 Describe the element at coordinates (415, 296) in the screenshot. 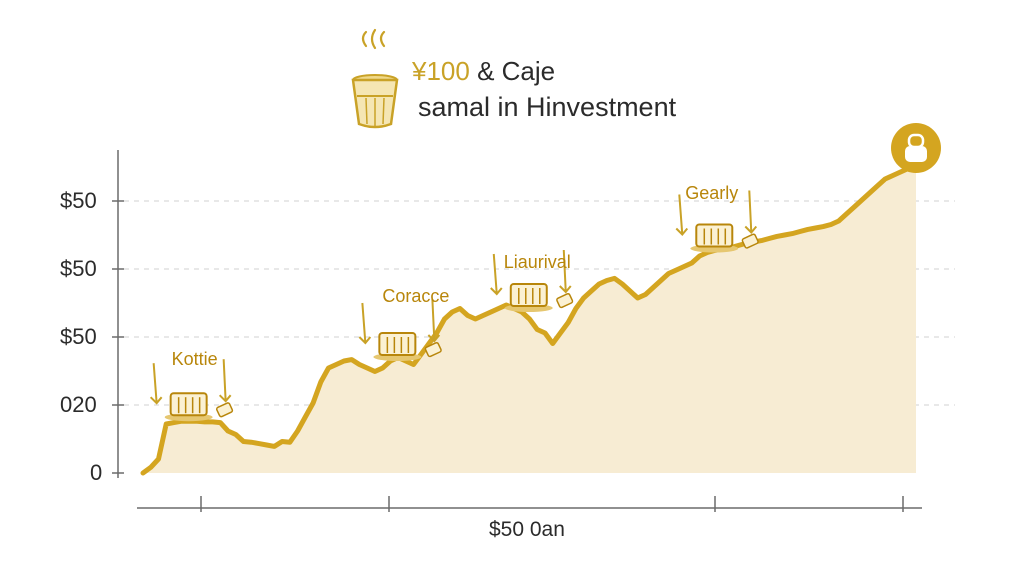

I see `annotation-label: Coracce` at that location.